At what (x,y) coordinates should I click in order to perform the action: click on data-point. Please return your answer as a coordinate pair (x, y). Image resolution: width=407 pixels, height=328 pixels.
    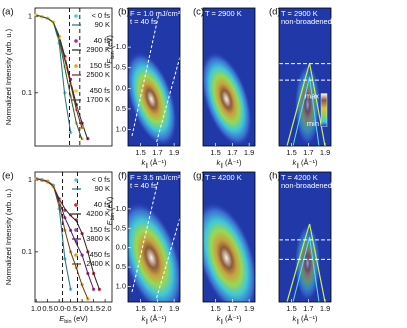
    Looking at the image, I should click on (36, 15).